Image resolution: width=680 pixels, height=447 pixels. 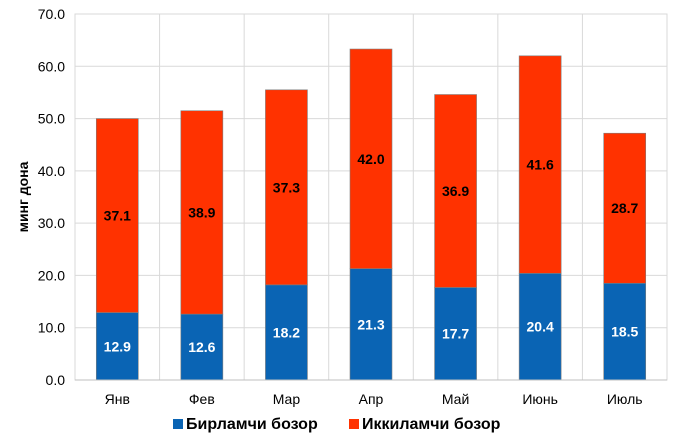 I want to click on x-tick-label: Июнь, so click(x=540, y=399).